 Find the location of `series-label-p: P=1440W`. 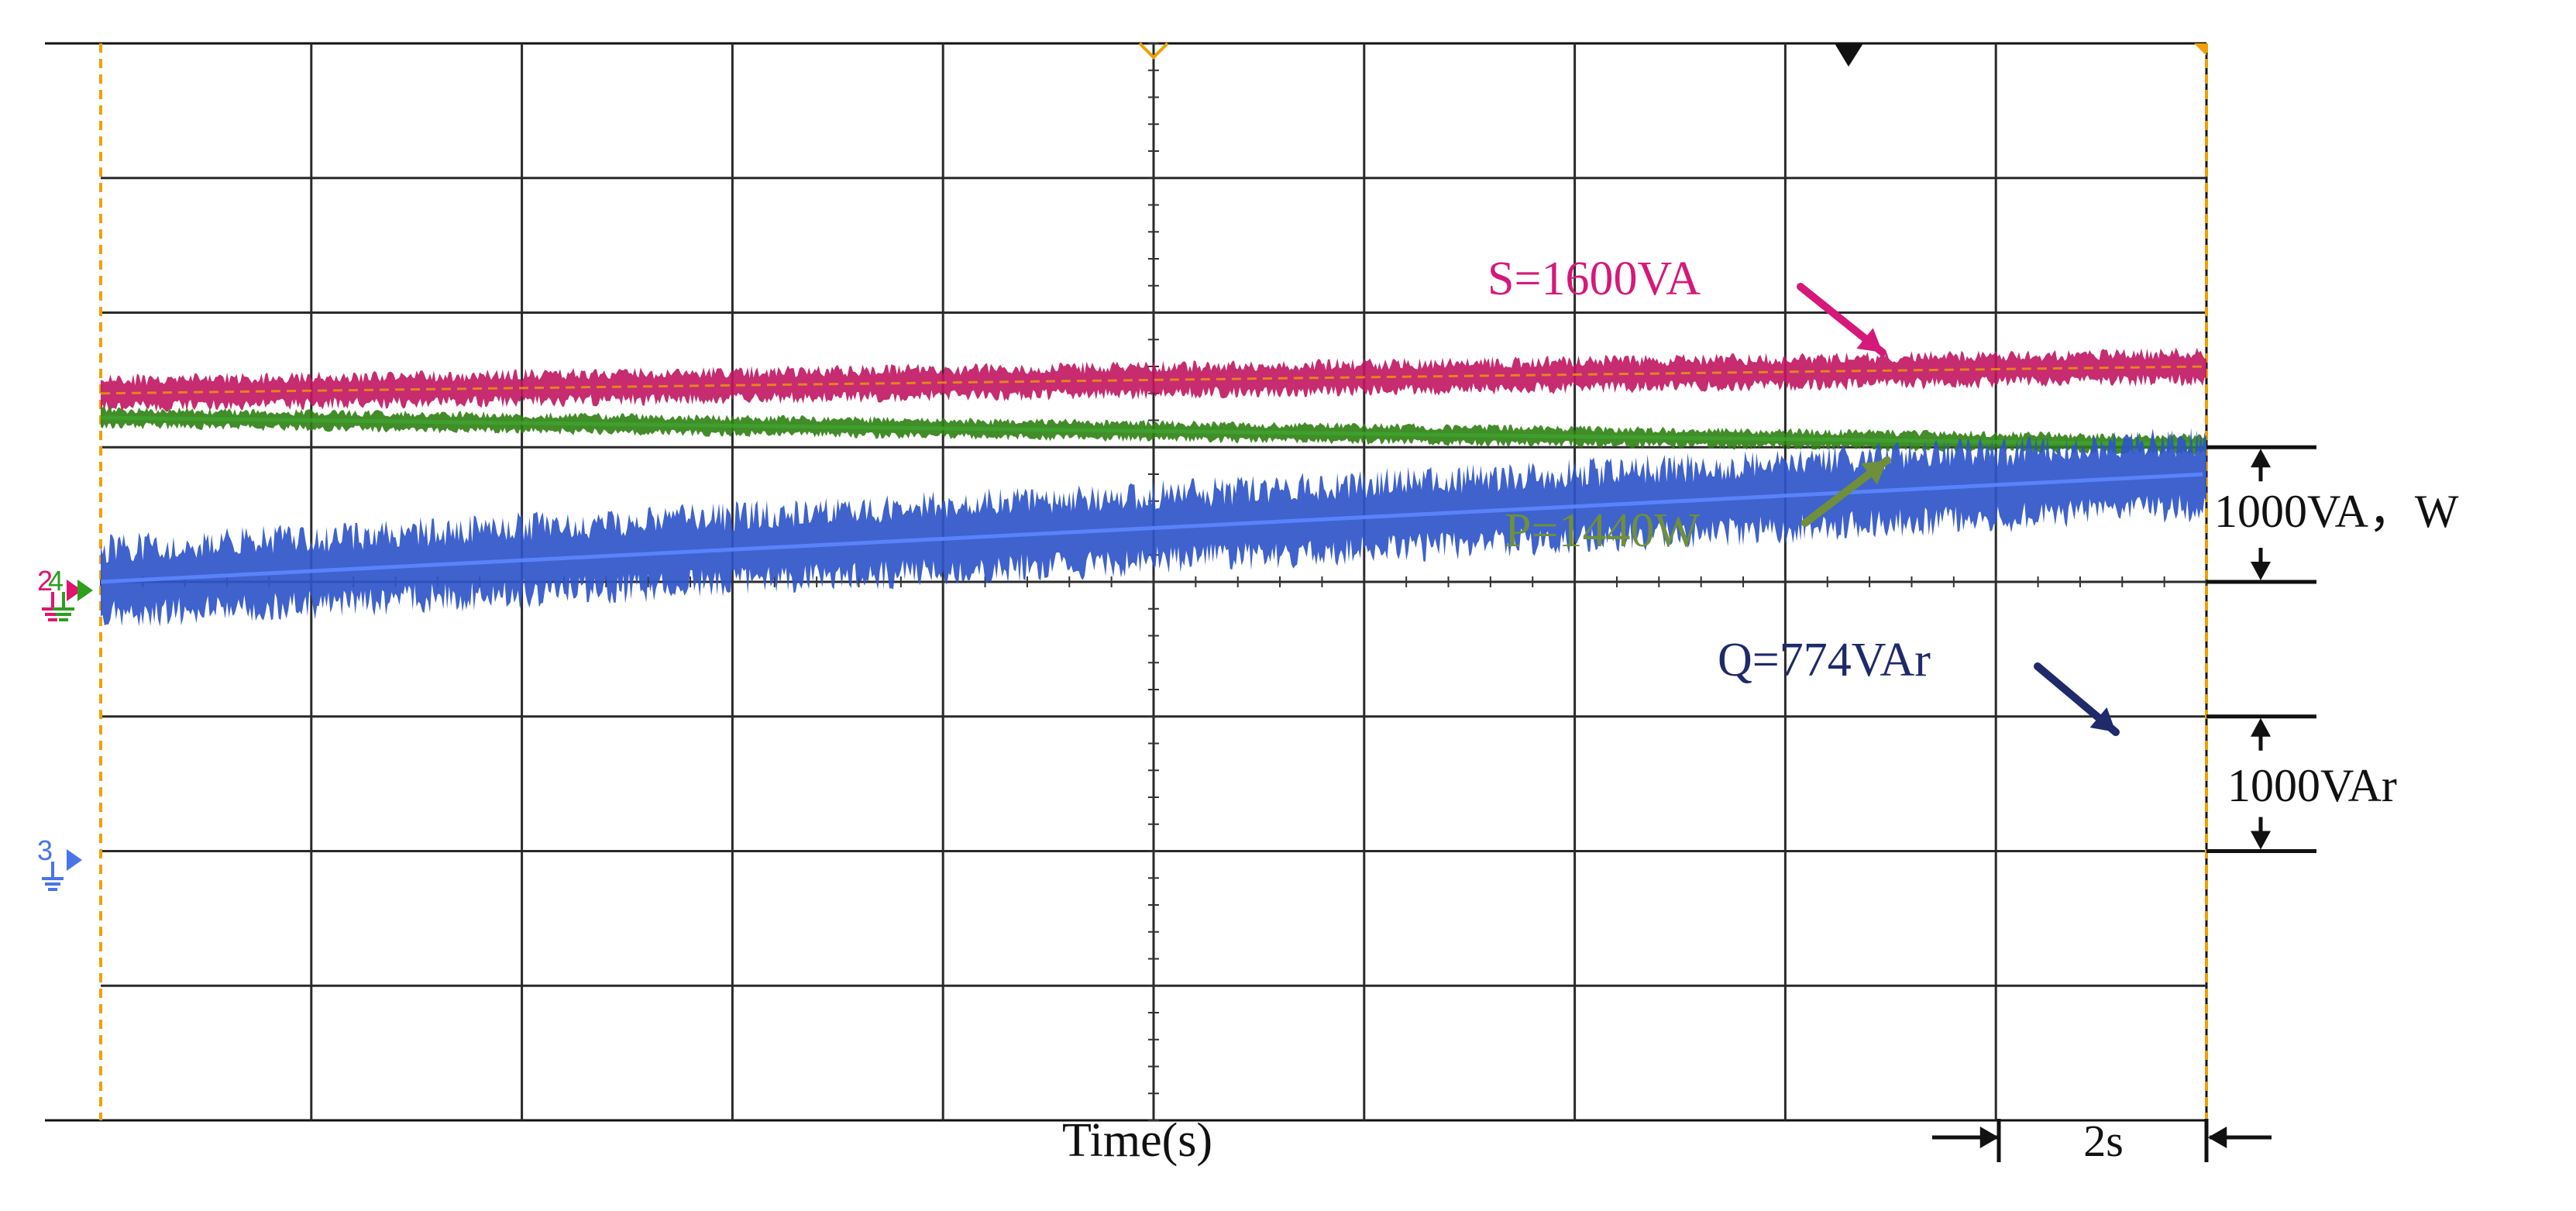

series-label-p: P=1440W is located at coordinates (1602, 530).